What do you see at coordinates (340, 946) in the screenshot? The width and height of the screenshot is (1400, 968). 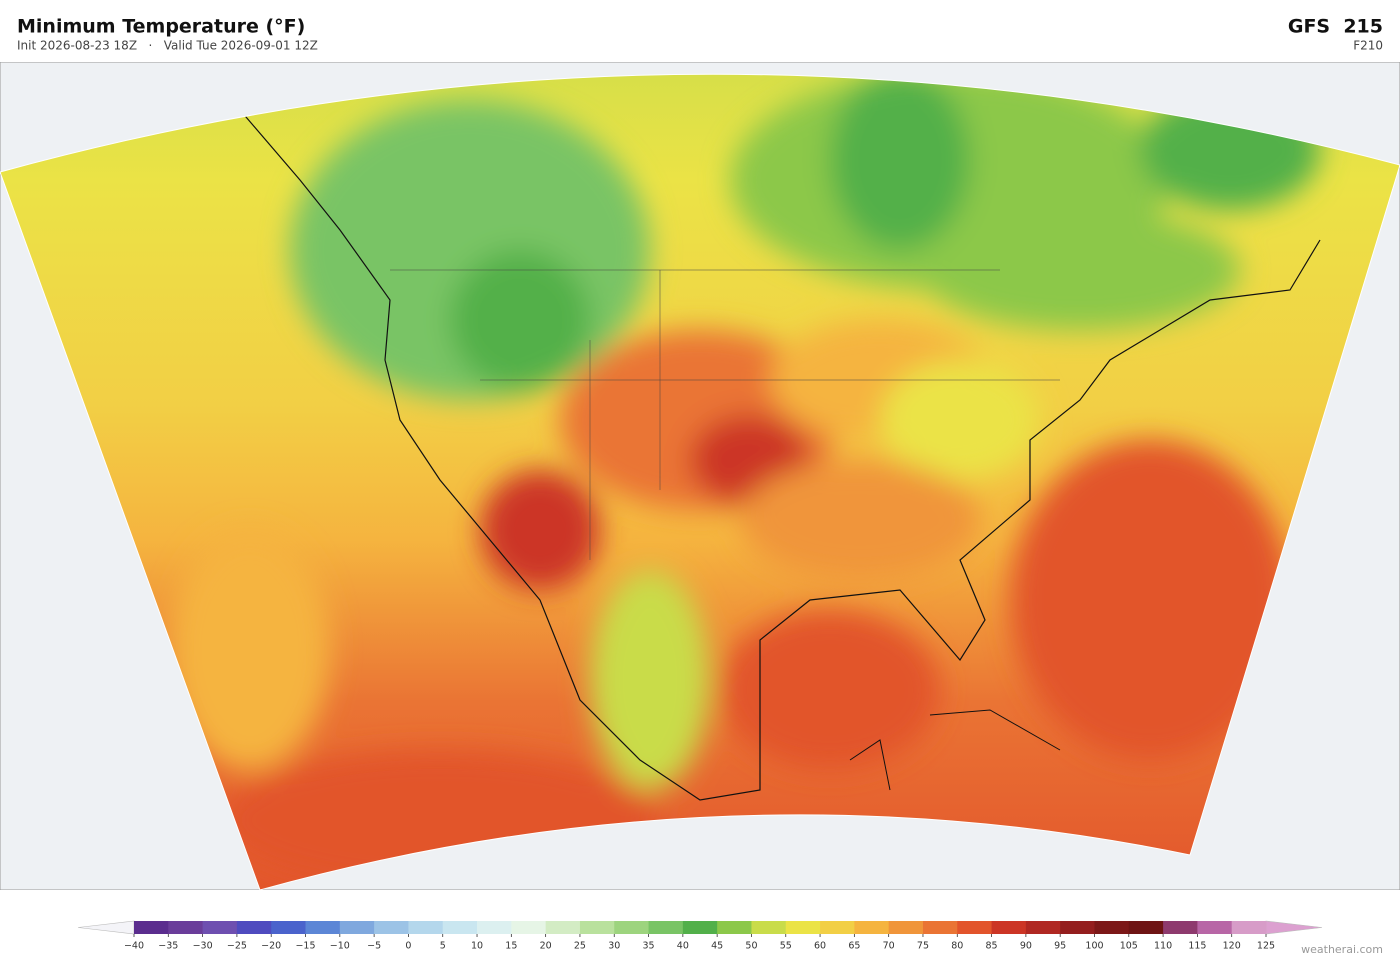 I see `colorbar-tick-label: −10` at bounding box center [340, 946].